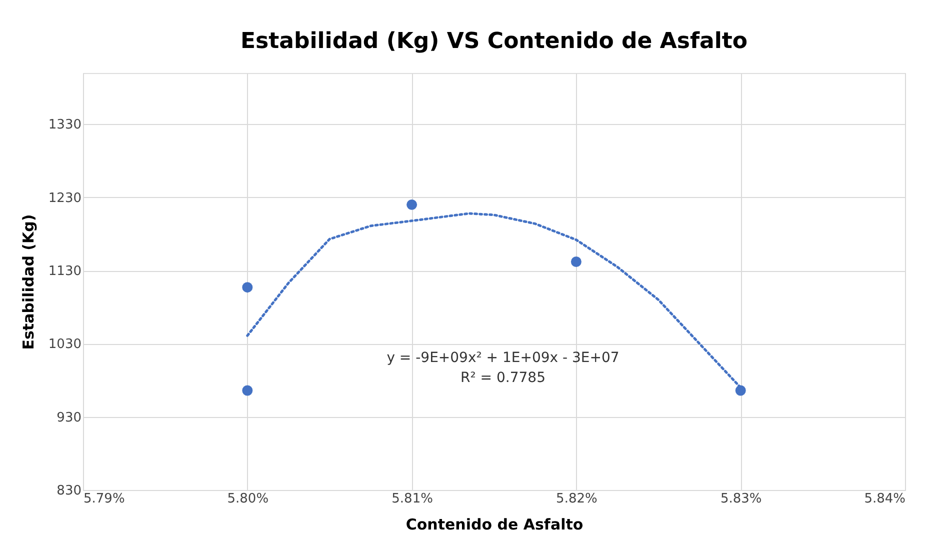 The image size is (945, 547). Describe the element at coordinates (65, 125) in the screenshot. I see `y-tick-label: 1330` at that location.